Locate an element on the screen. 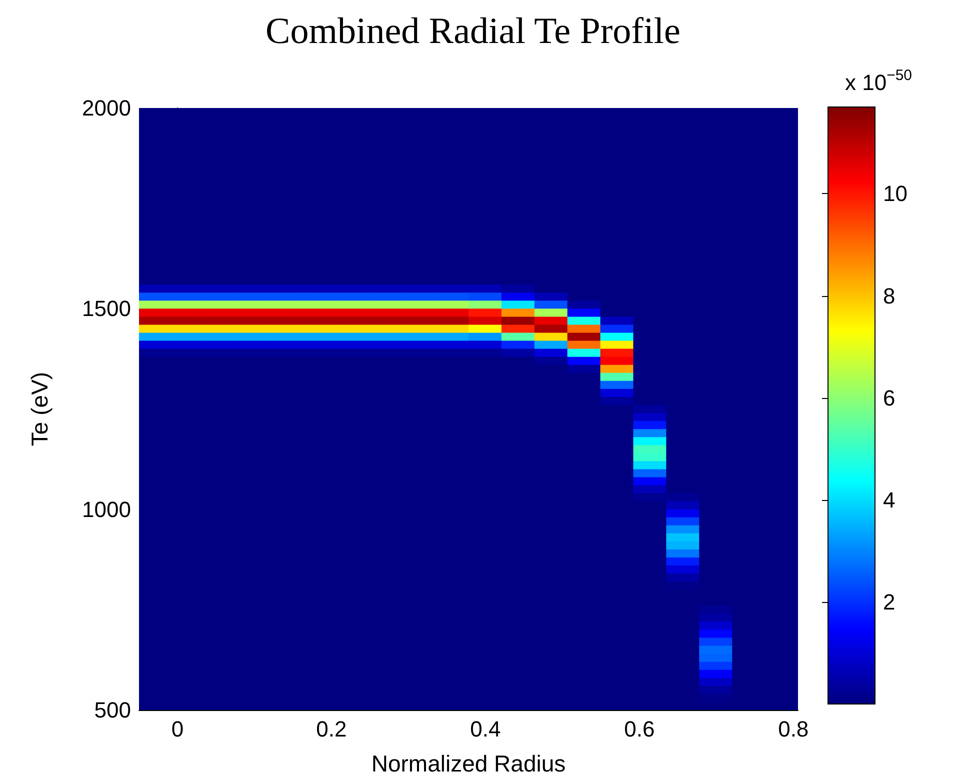 Image resolution: width=980 pixels, height=783 pixels. color-bar-label: 8 is located at coordinates (889, 295).